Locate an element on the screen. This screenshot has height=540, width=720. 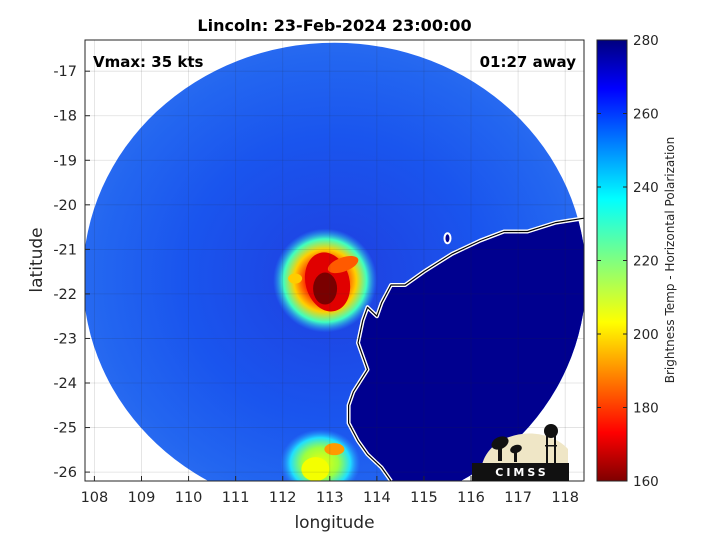
colorbar-tick-label: 220 is located at coordinates (646, 262).